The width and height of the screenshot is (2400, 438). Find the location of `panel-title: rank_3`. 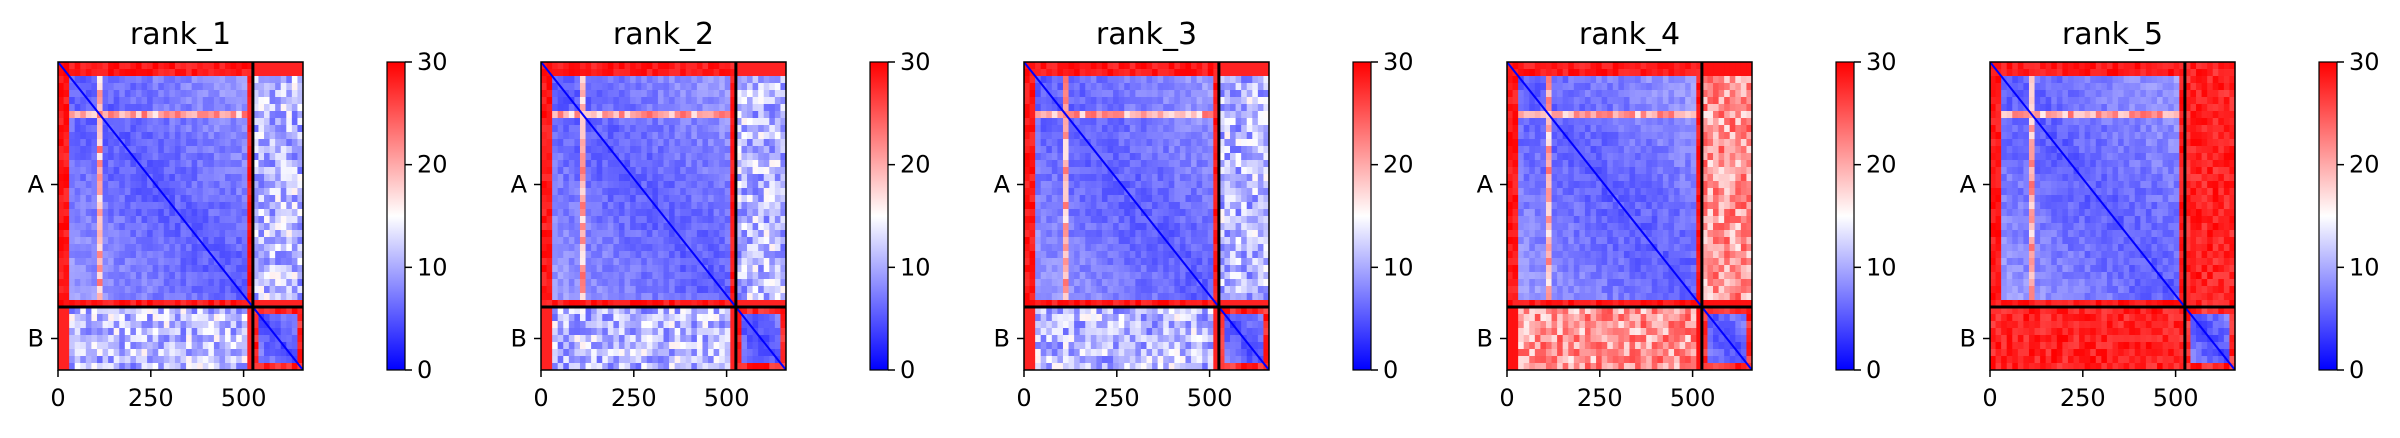

panel-title: rank_3 is located at coordinates (1146, 34).